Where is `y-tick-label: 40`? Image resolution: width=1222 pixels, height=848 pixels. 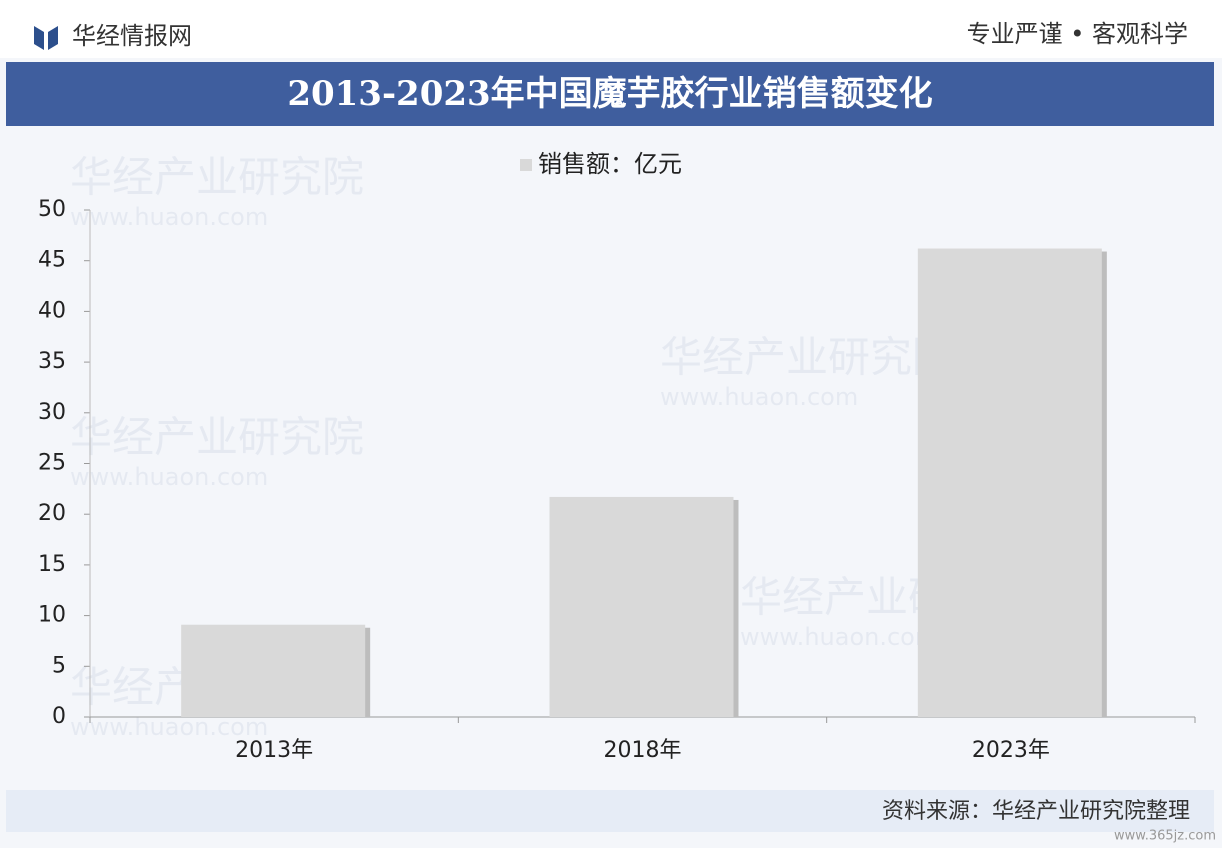 y-tick-label: 40 is located at coordinates (52, 310).